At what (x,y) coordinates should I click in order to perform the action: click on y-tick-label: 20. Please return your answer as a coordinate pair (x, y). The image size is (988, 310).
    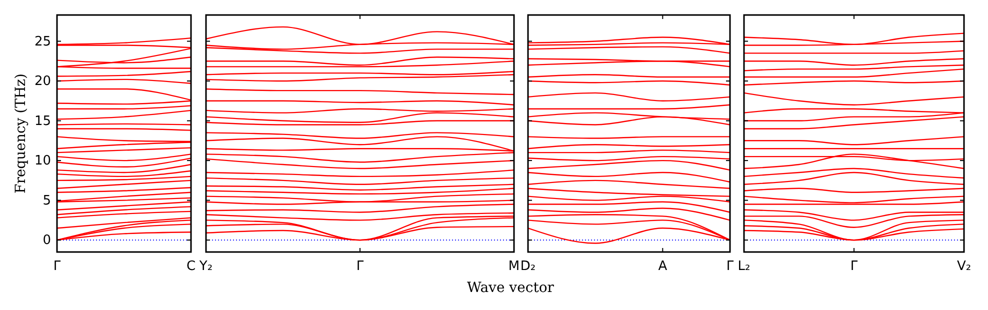
    Looking at the image, I should click on (42, 82).